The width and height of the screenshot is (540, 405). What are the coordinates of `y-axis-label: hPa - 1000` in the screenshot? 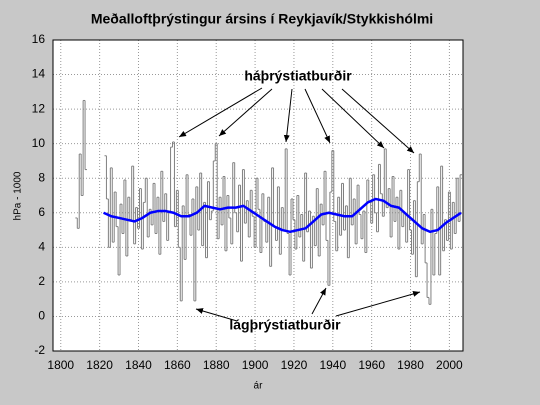 It's located at (18, 195).